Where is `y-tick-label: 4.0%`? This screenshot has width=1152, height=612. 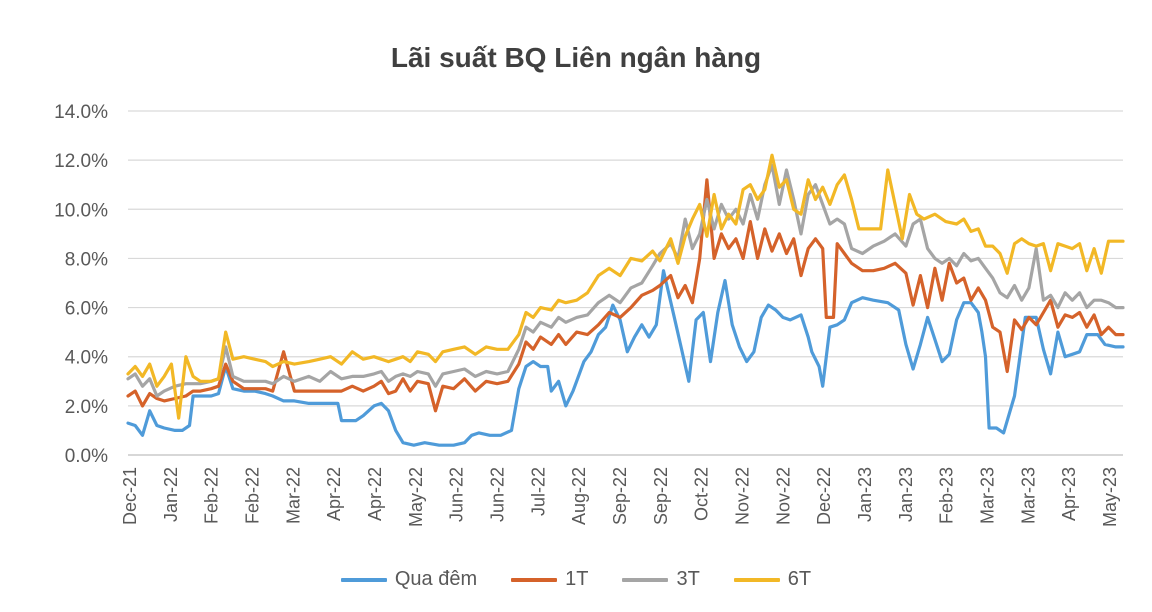
y-tick-label: 4.0% is located at coordinates (86, 358).